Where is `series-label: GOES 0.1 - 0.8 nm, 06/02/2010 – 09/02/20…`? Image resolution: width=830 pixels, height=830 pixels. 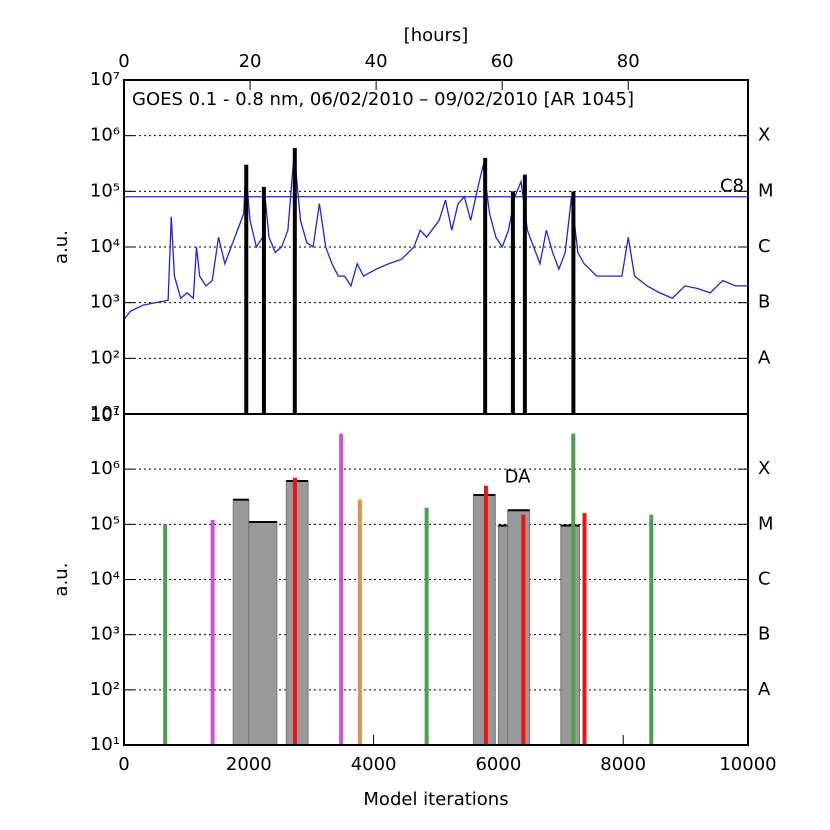 series-label: GOES 0.1 - 0.8 nm, 06/02/2010 – 09/02/20… is located at coordinates (383, 99).